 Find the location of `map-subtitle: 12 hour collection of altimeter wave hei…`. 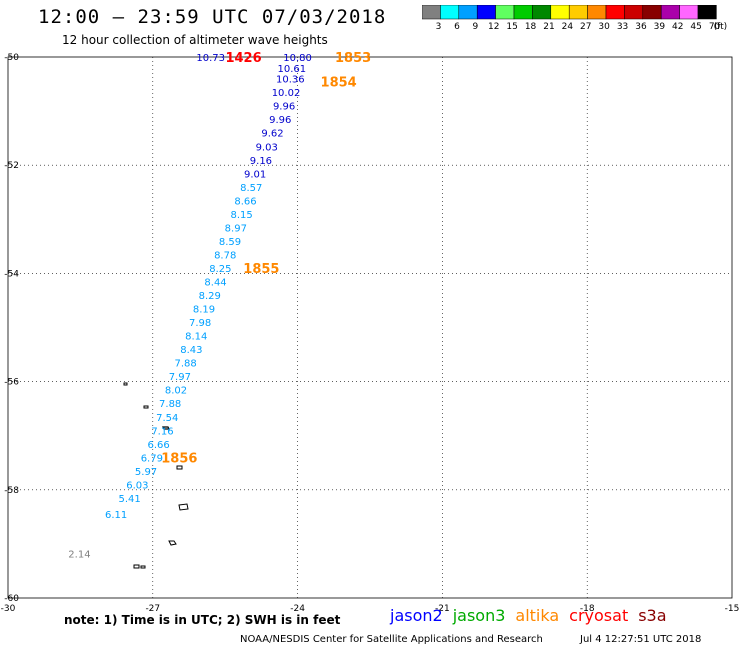

map-subtitle: 12 hour collection of altimeter wave hei… is located at coordinates (195, 40).